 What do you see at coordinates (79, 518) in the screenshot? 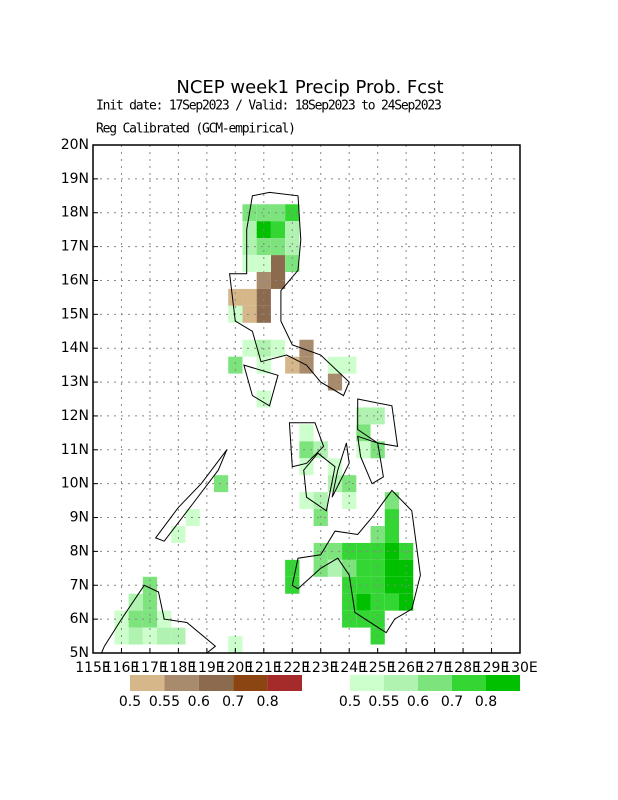
I see `y-tick-label: 9N` at bounding box center [79, 518].